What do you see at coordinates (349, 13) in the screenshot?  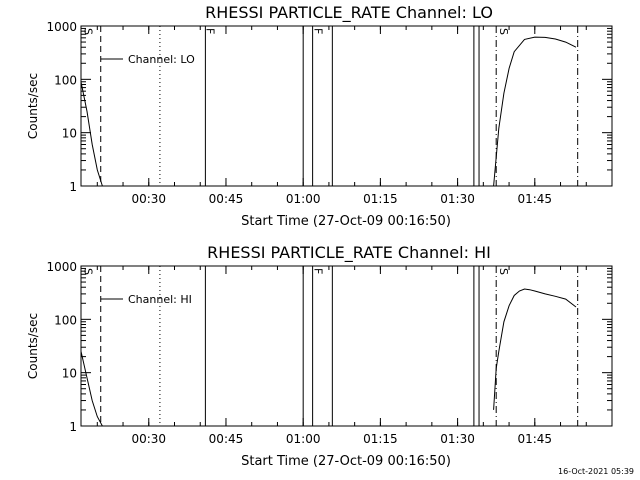 I see `chart-title-lo: RHESSI PARTICLE_RATE Channel: LO` at bounding box center [349, 13].